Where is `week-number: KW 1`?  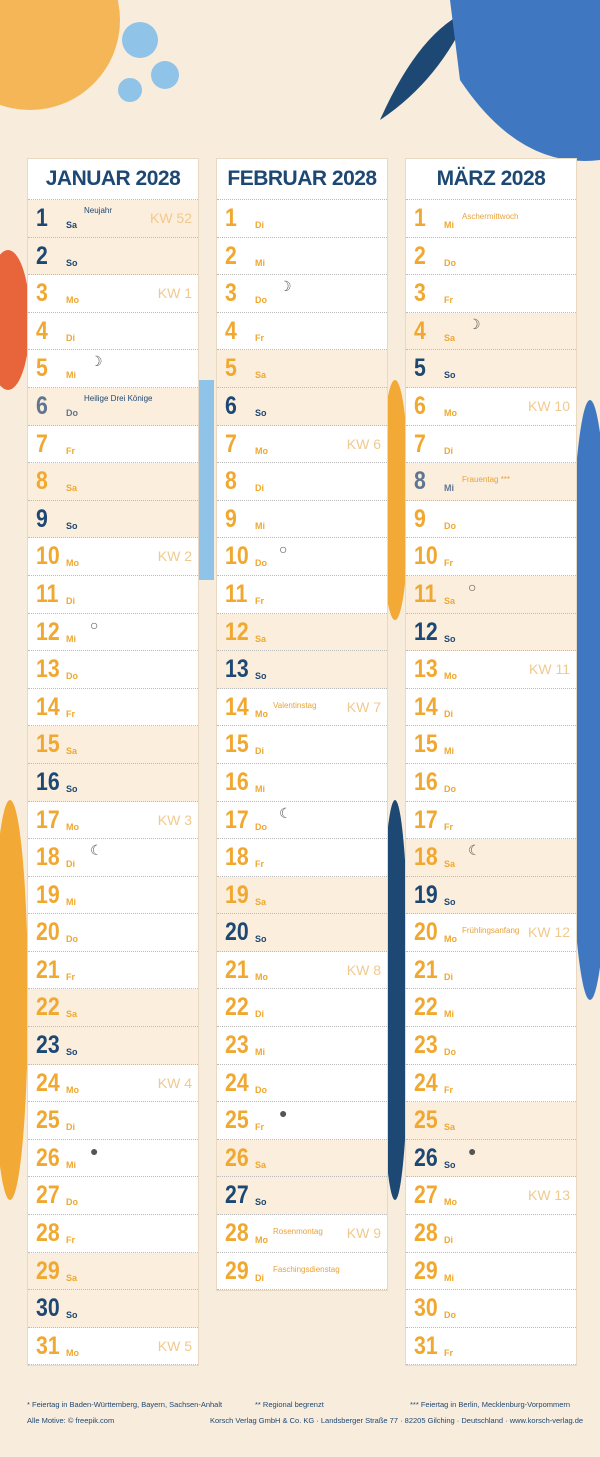 week-number: KW 1 is located at coordinates (174, 293).